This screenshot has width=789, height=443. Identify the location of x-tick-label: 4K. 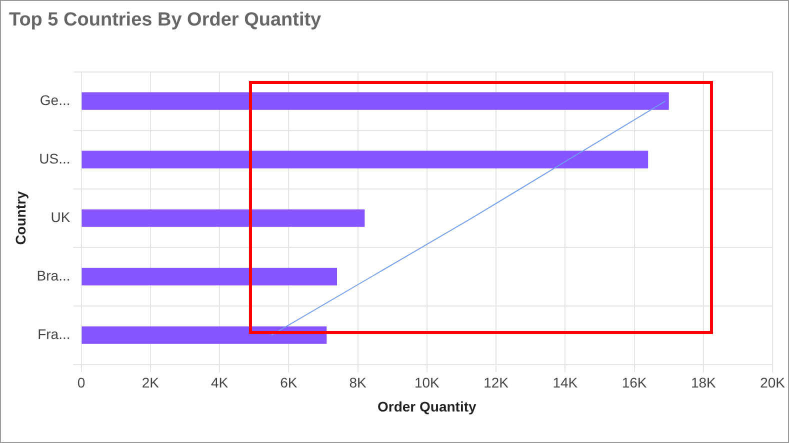
(219, 382).